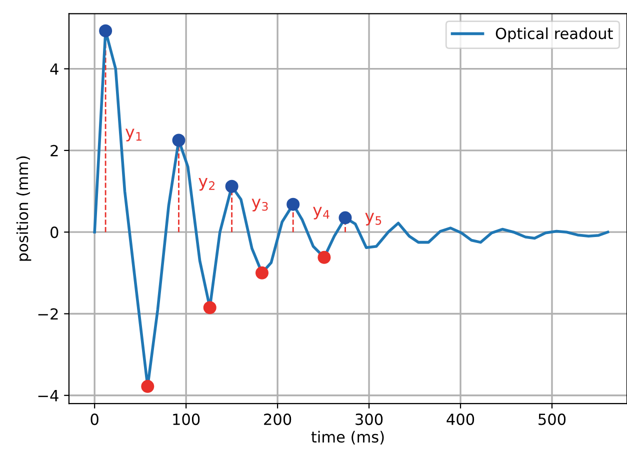  Describe the element at coordinates (54, 150) in the screenshot. I see `y-tick-label: 2` at that location.